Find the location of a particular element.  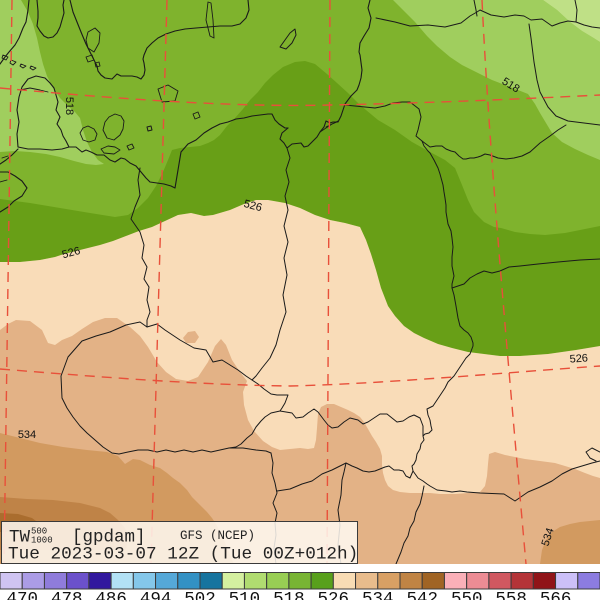

svg-text: 542 is located at coordinates (422, 595).